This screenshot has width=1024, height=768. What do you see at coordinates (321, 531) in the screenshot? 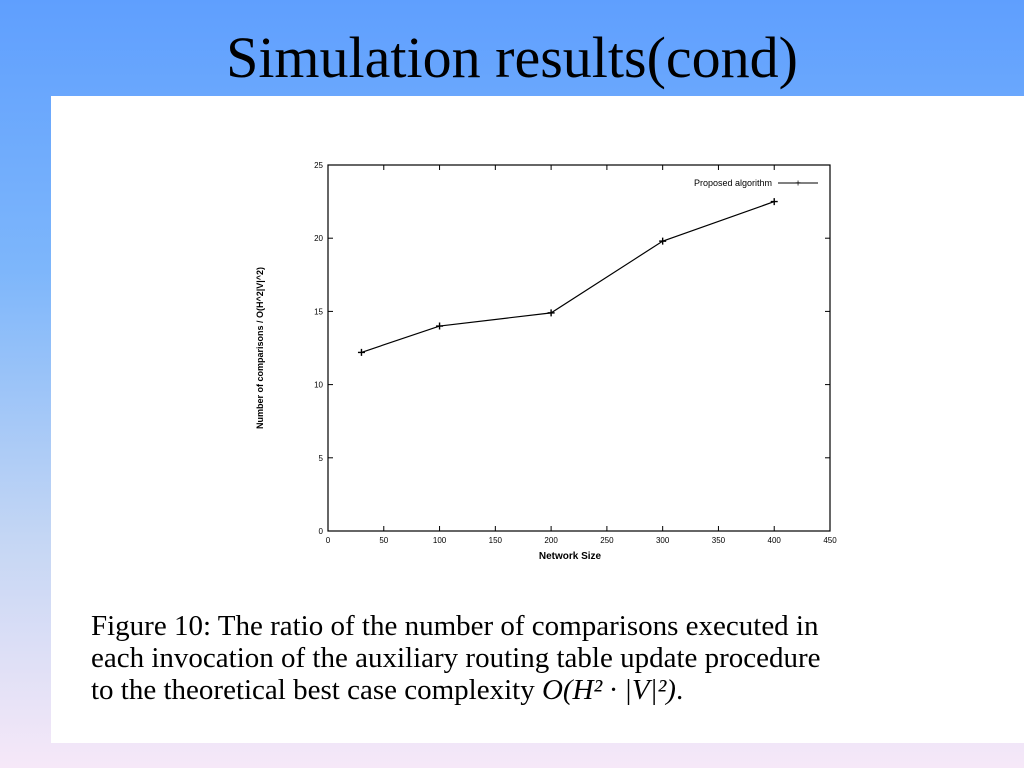
I see `y-tick-label: 0` at bounding box center [321, 531].